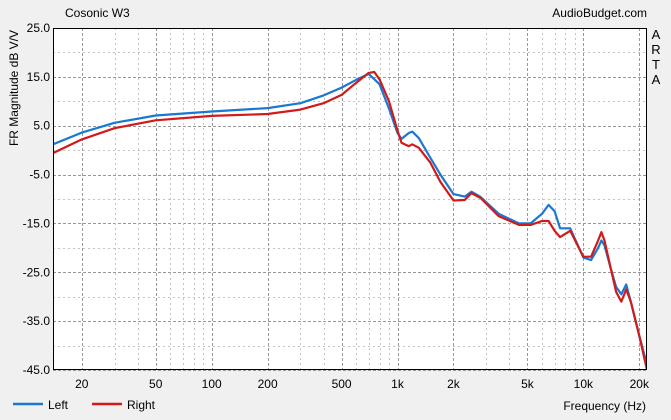  I want to click on x-tick-label: 1k, so click(398, 384).